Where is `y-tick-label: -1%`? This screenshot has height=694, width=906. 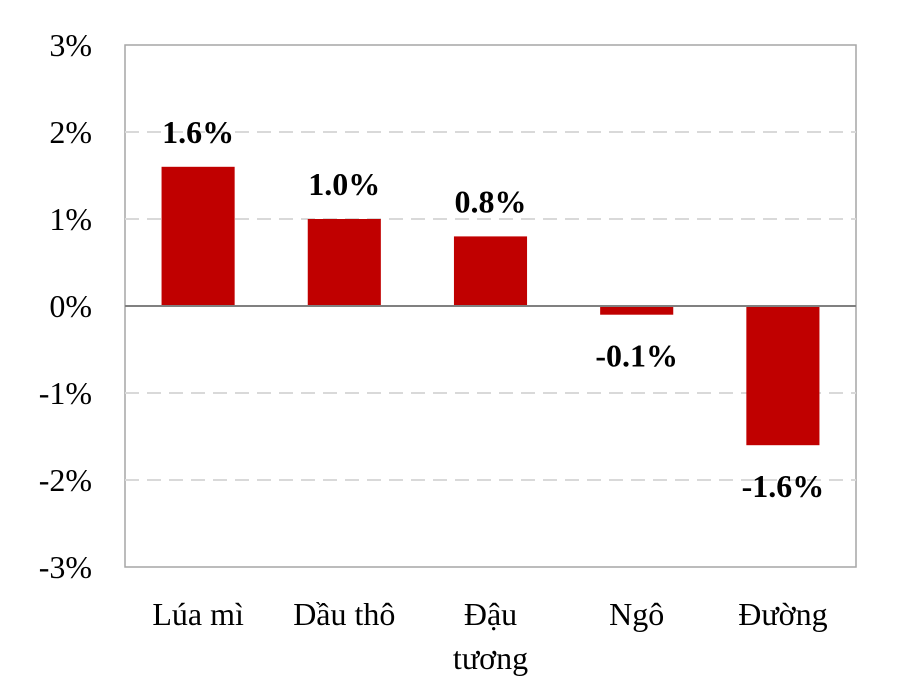 y-tick-label: -1% is located at coordinates (65, 393).